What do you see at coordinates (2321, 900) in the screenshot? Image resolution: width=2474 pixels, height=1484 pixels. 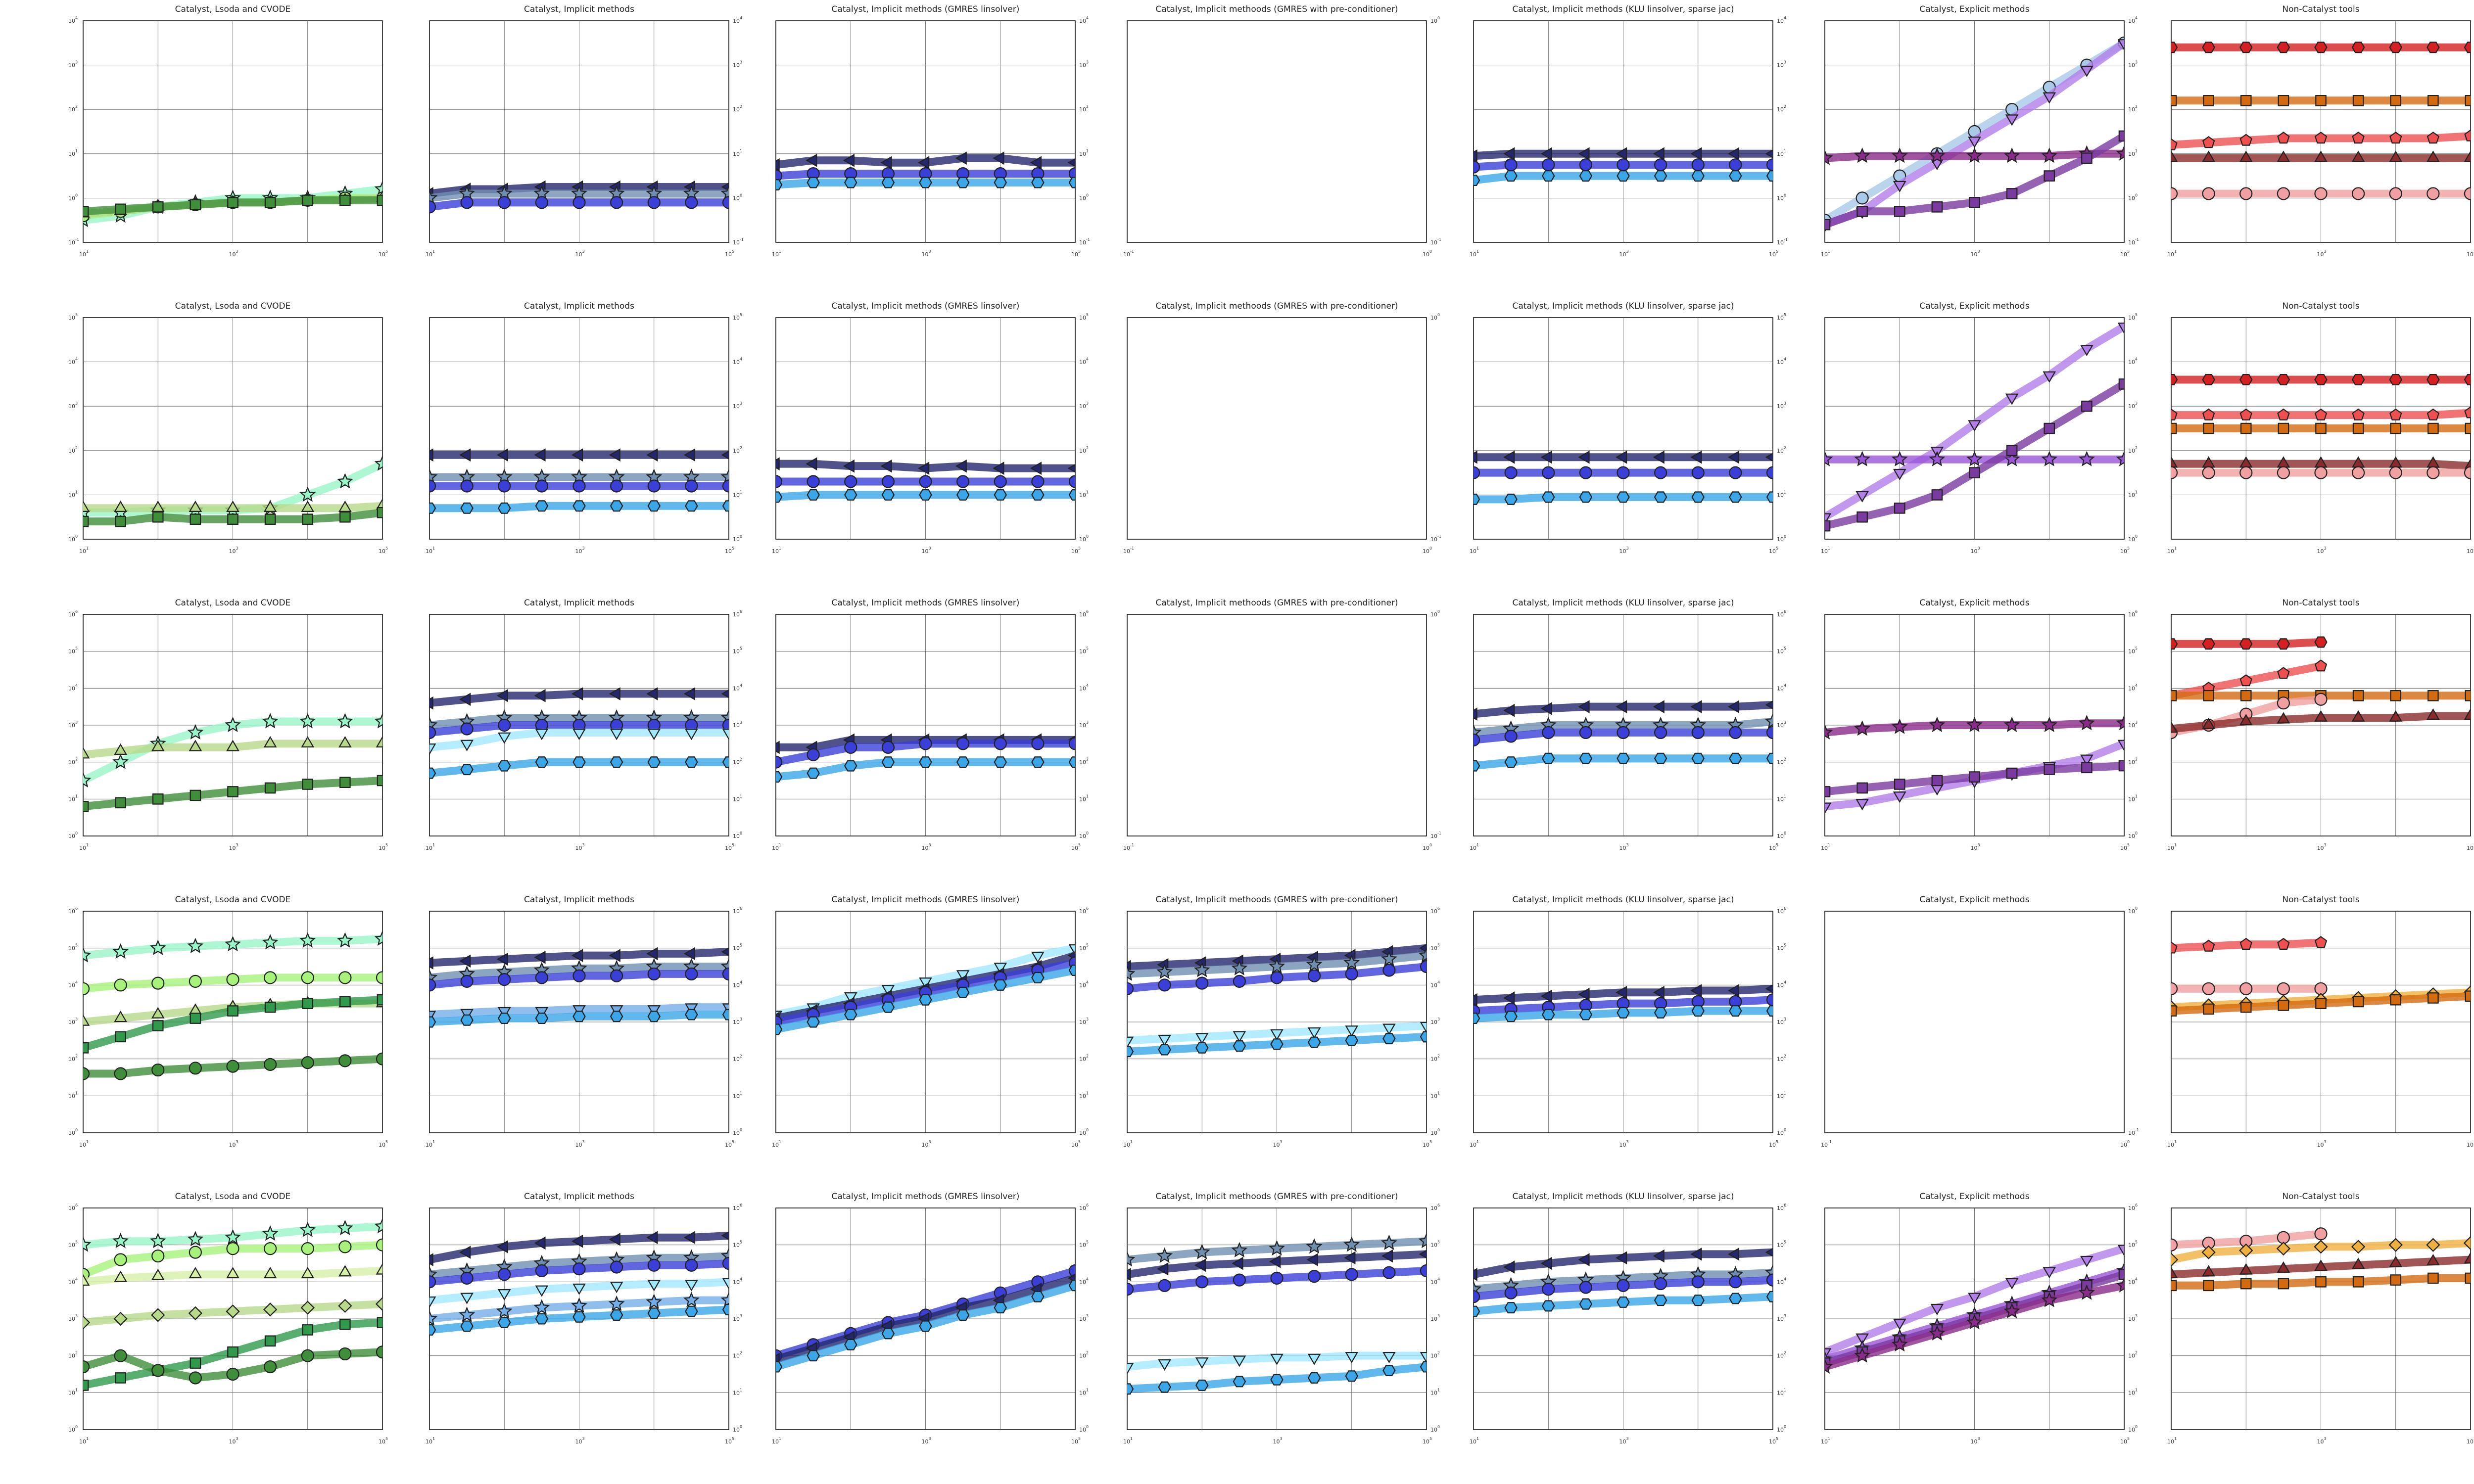 I see `panel-title: Non-Catalyst tools` at bounding box center [2321, 900].